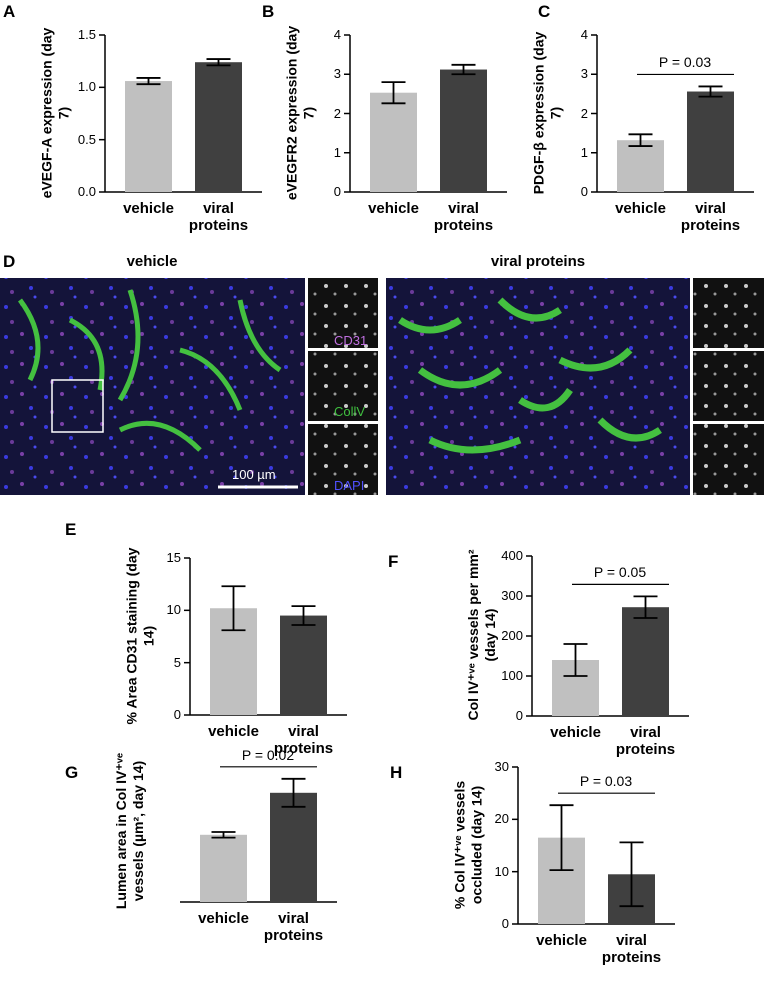  I want to click on y-axis-label: % Col IV⁺ᵛᵉ vessels occluded (day 14), so click(467, 844).